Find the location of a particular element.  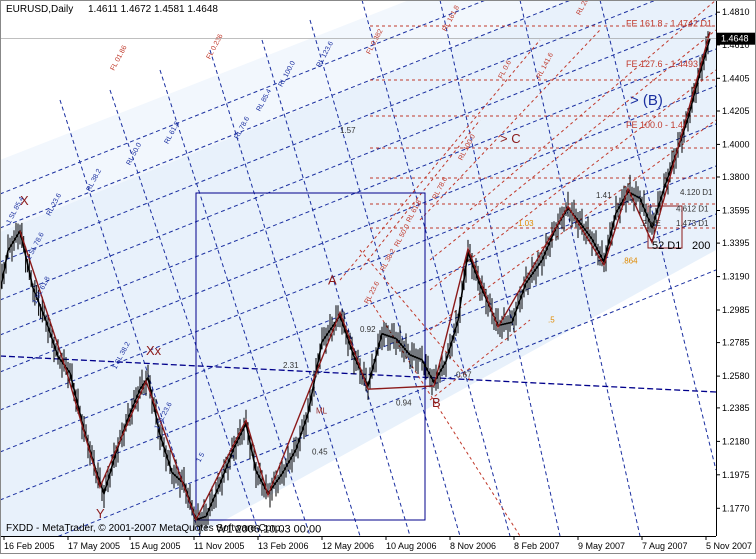

wave-label: > (B) is located at coordinates (646, 100).